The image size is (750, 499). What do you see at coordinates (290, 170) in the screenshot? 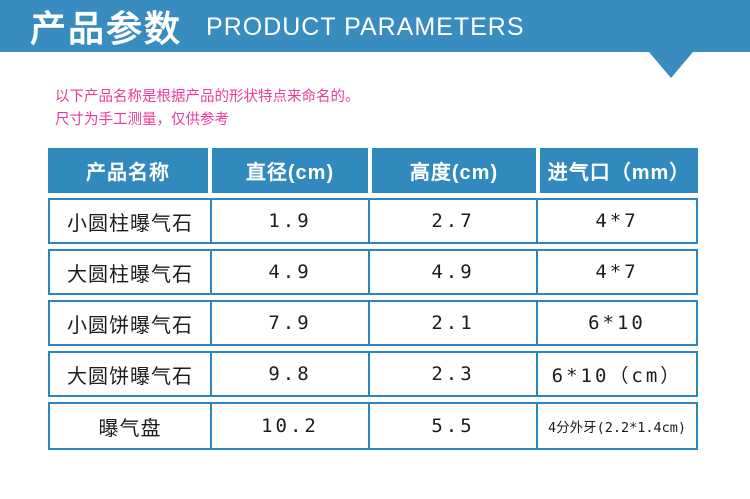
I see `header-diameter: 直径(cm)` at bounding box center [290, 170].